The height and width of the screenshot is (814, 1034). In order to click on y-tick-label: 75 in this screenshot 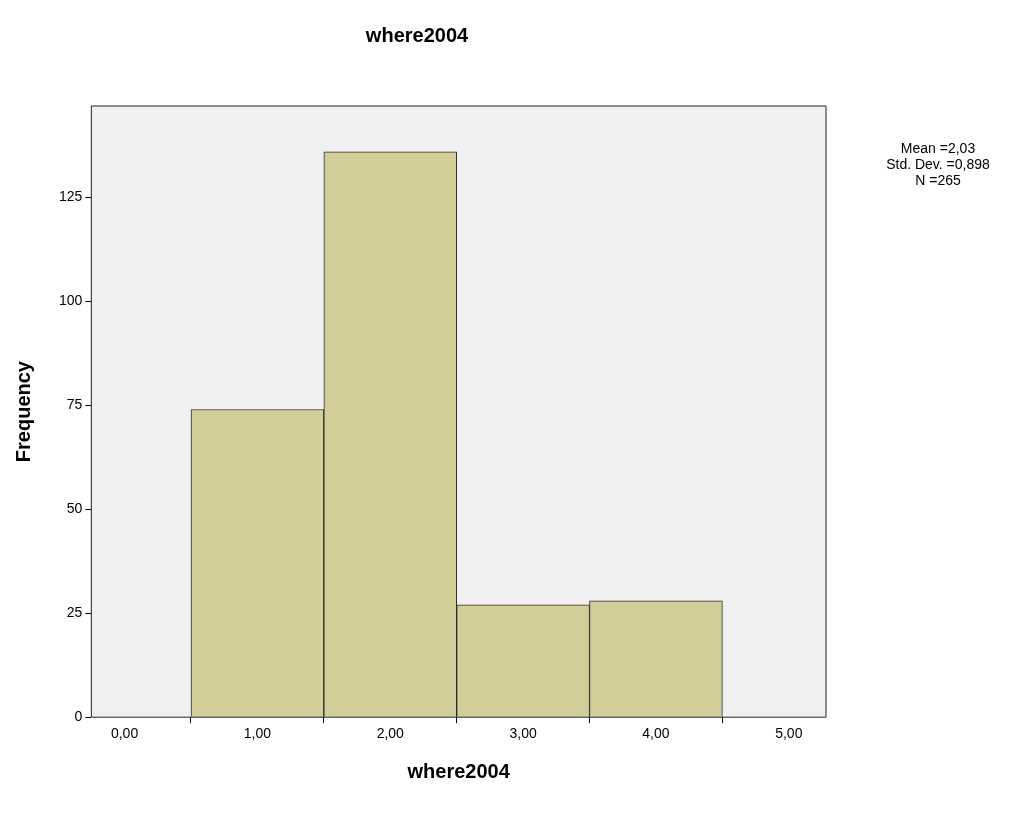, I will do `click(74, 404)`.